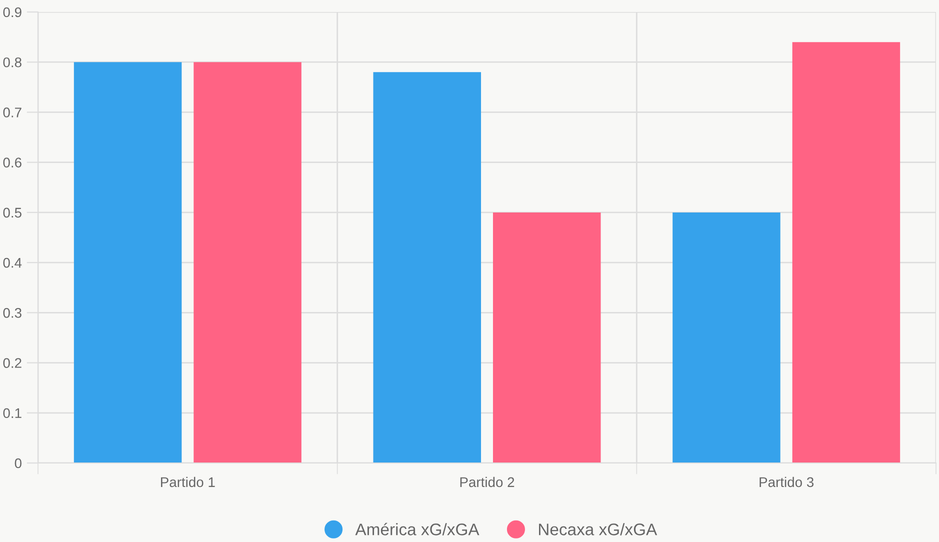 The width and height of the screenshot is (939, 542). I want to click on y-tick-label: 0.1, so click(12, 413).